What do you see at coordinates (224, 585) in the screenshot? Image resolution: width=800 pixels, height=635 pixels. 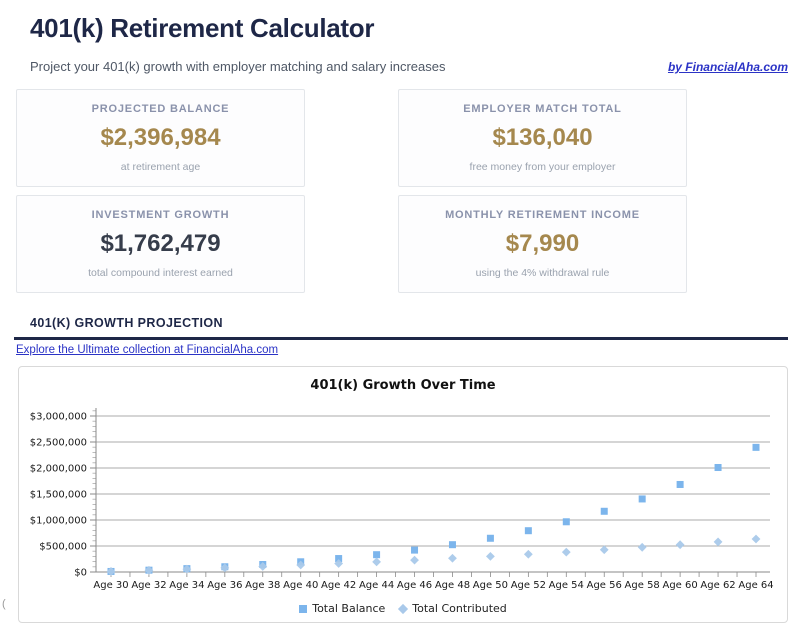 I see `svg-text: Age 36` at bounding box center [224, 585].